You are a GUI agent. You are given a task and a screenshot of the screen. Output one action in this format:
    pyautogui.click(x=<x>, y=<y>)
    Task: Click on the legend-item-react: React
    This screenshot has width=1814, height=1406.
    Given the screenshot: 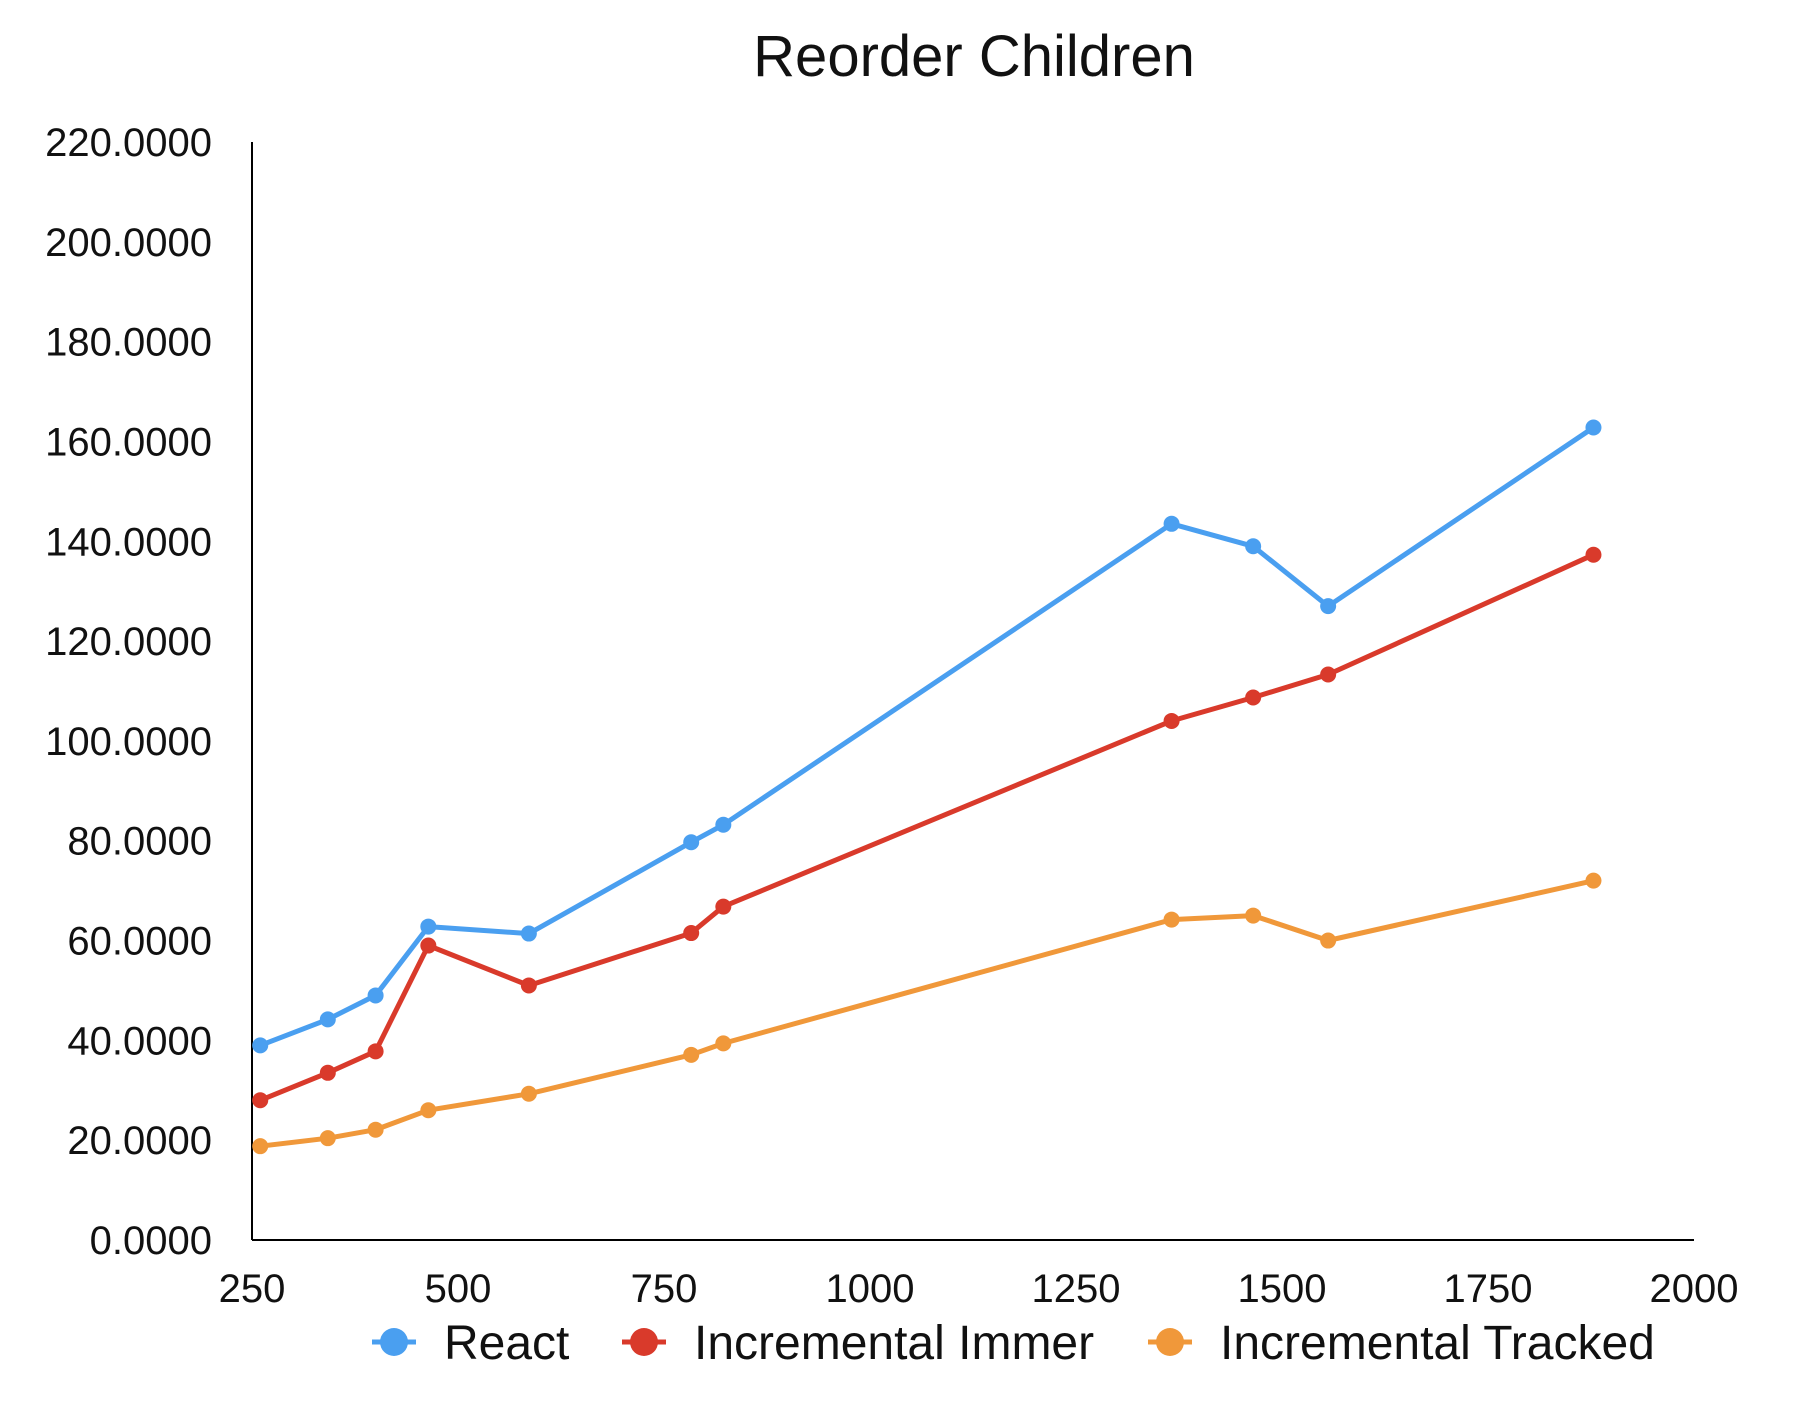 What is the action you would take?
    pyautogui.click(x=470, y=1343)
    